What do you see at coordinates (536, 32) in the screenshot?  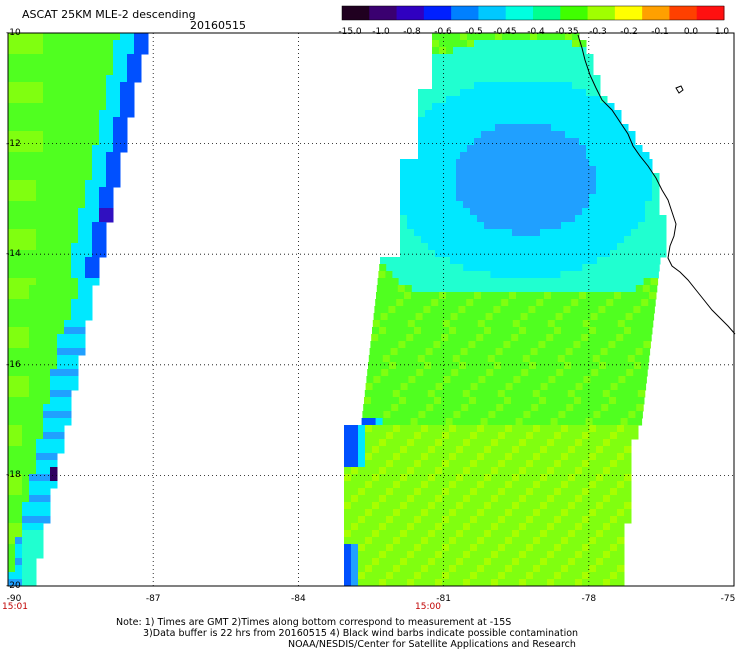 I see `colorbar-tick-label: -0.4` at bounding box center [536, 32].